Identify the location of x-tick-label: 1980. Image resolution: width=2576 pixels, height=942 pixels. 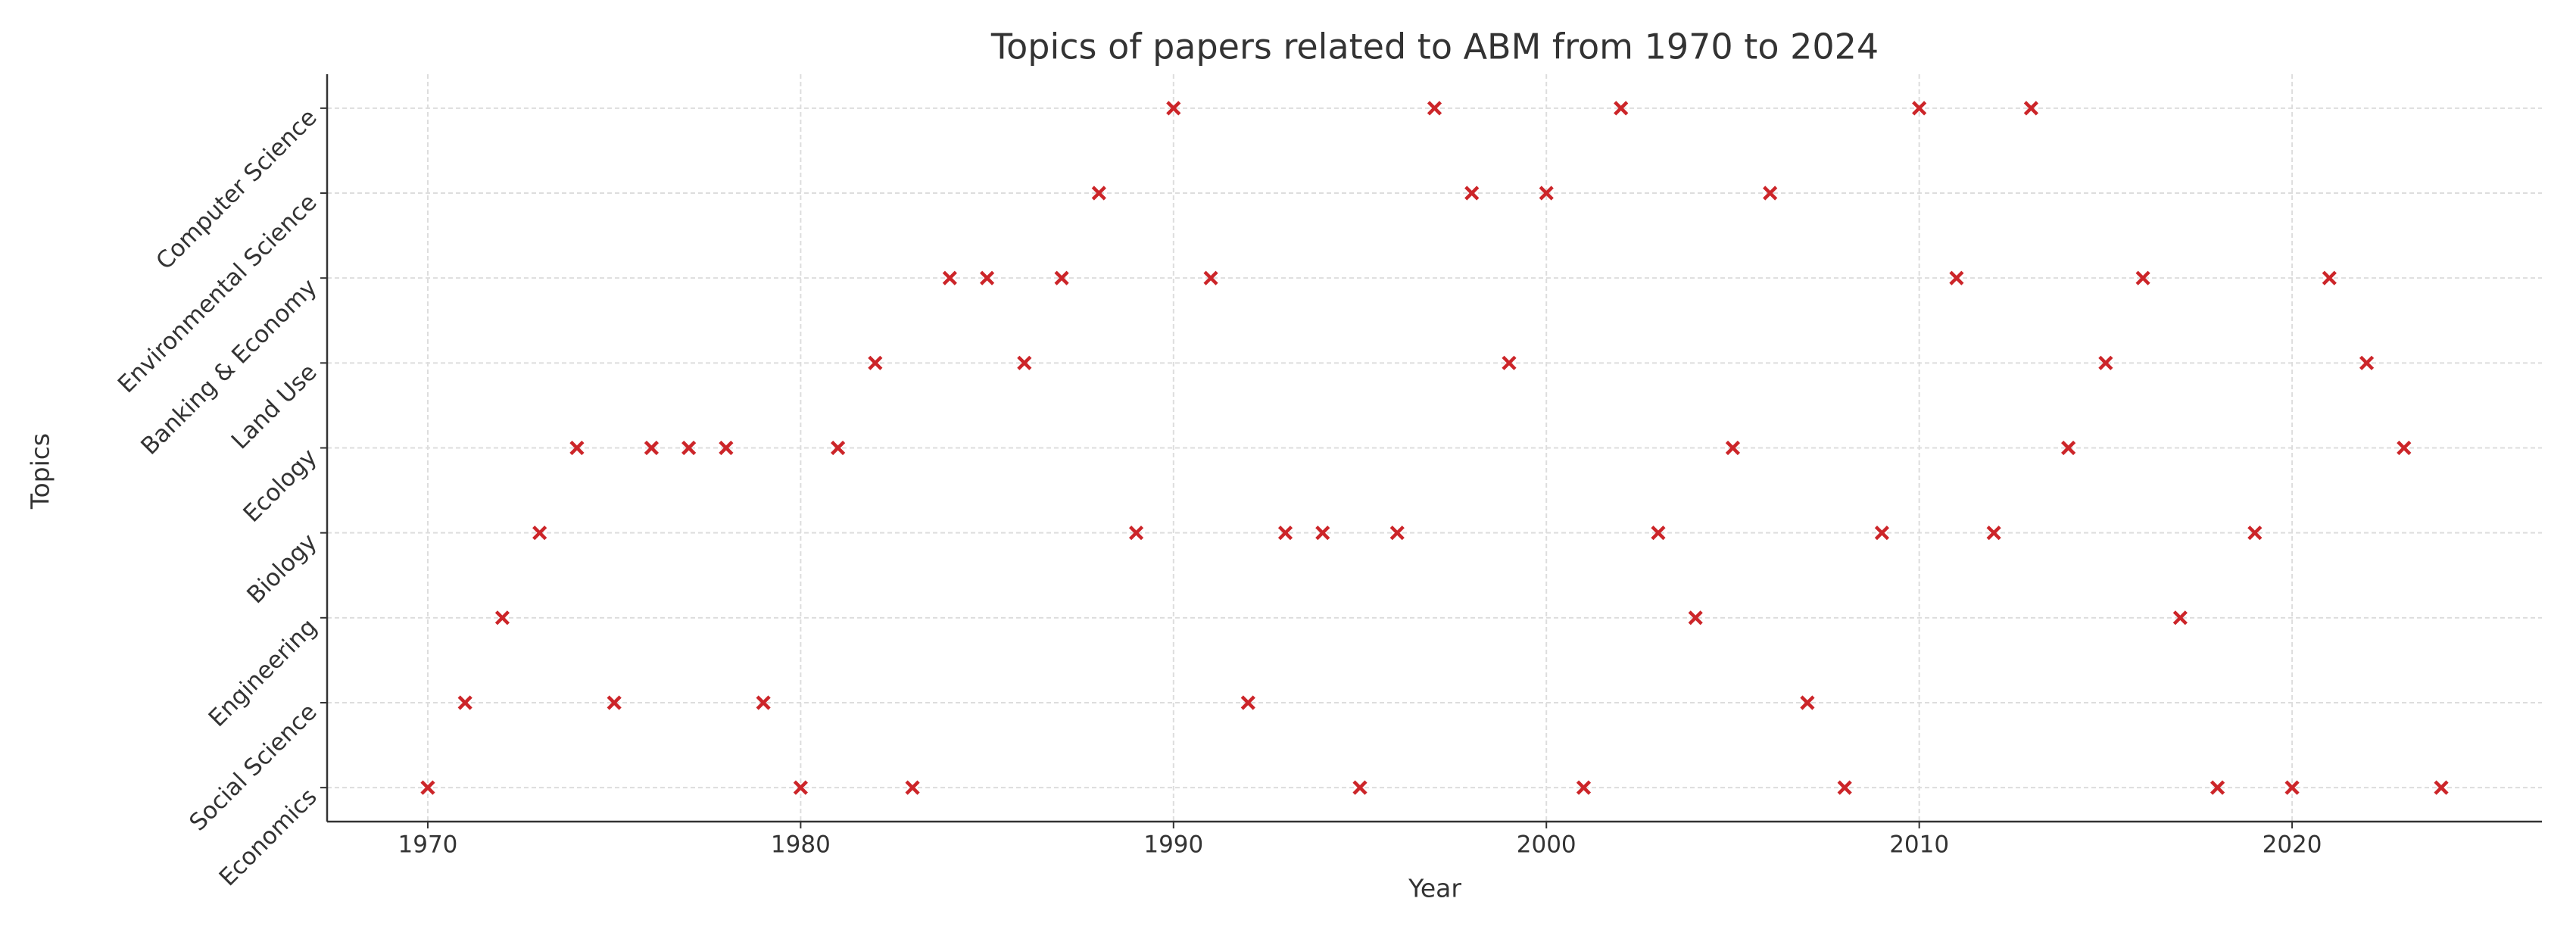
(801, 845).